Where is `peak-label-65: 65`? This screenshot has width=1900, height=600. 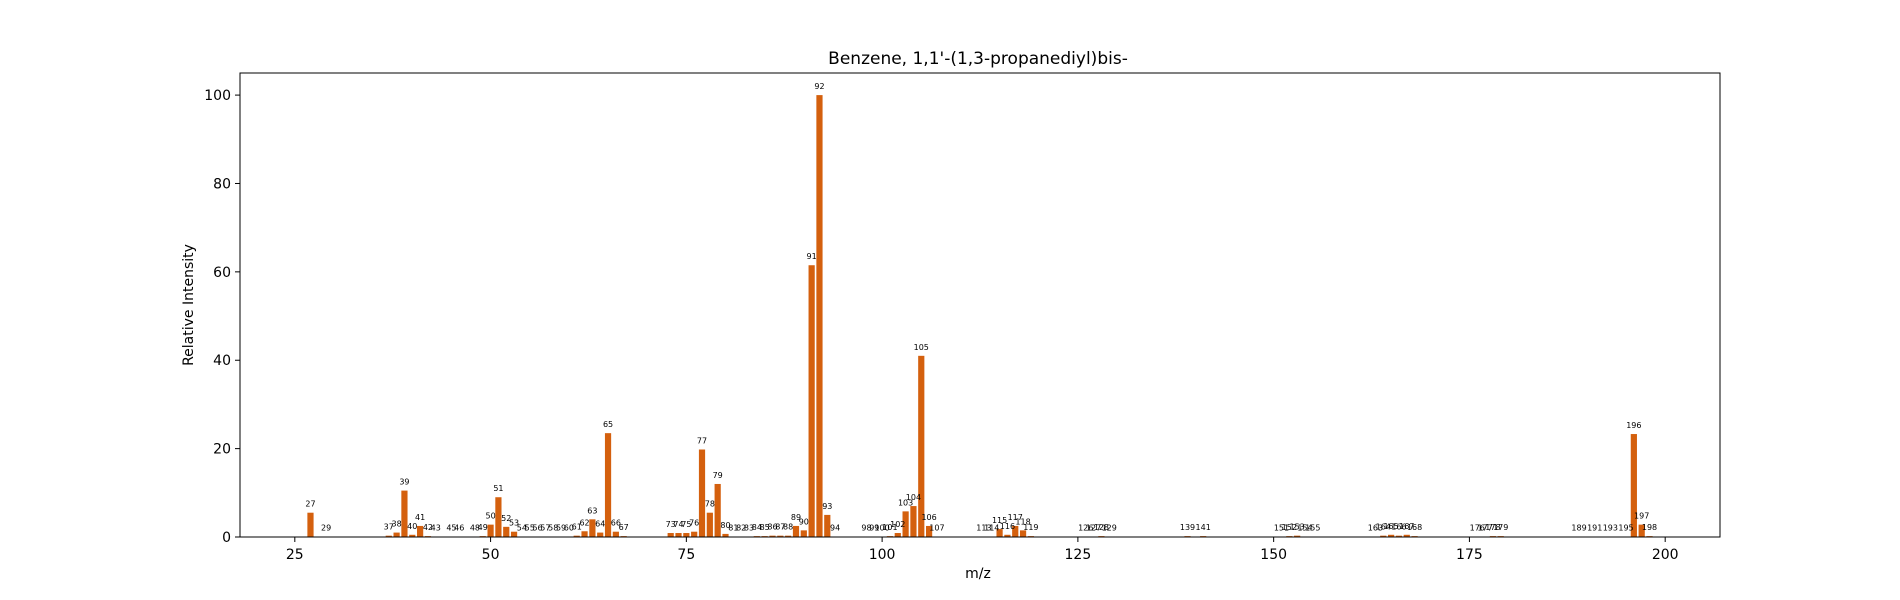
peak-label-65: 65 is located at coordinates (608, 424).